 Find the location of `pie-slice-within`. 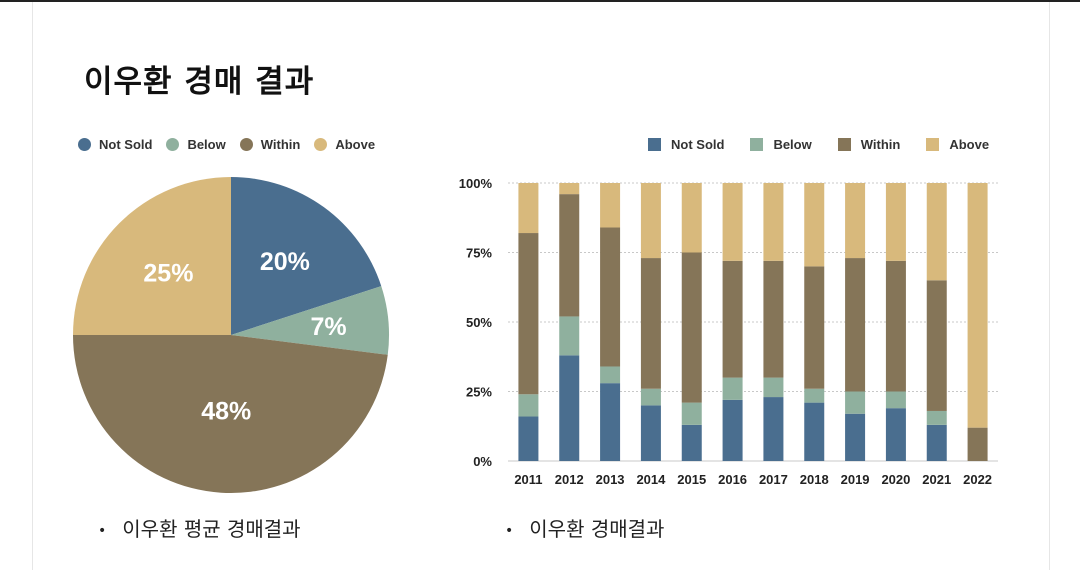

pie-slice-within is located at coordinates (230, 414).